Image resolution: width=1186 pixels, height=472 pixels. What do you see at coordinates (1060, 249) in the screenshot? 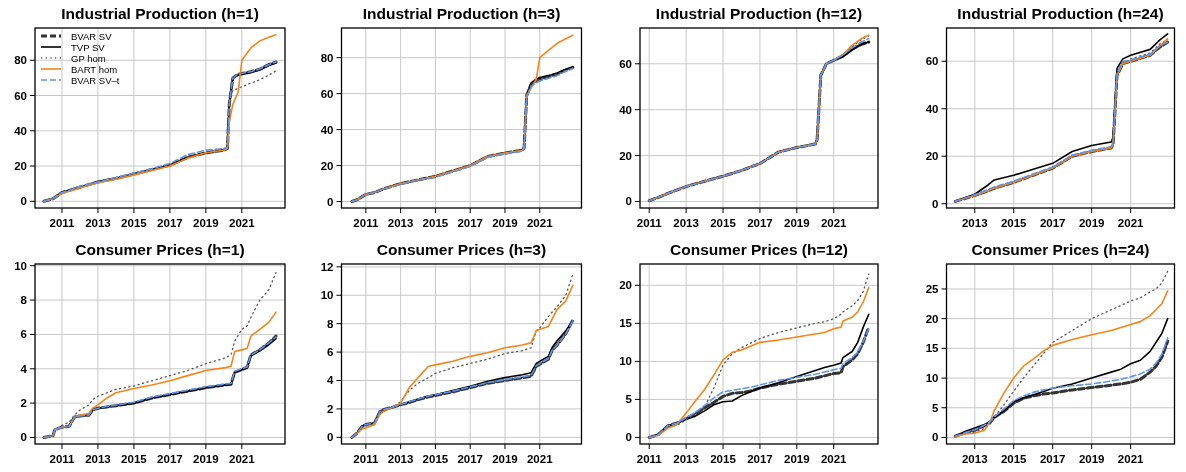
I see `chart-title: Consumer Prices (h=24)` at bounding box center [1060, 249].